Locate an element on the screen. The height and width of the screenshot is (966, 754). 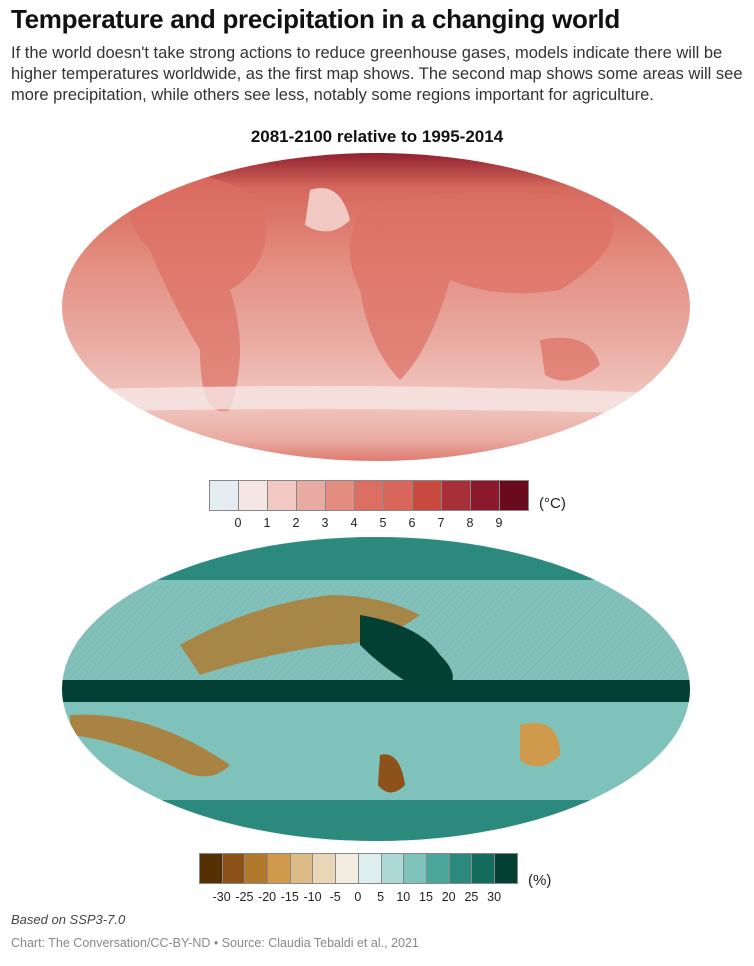
precipitation-legend-tick: 0 is located at coordinates (358, 897).